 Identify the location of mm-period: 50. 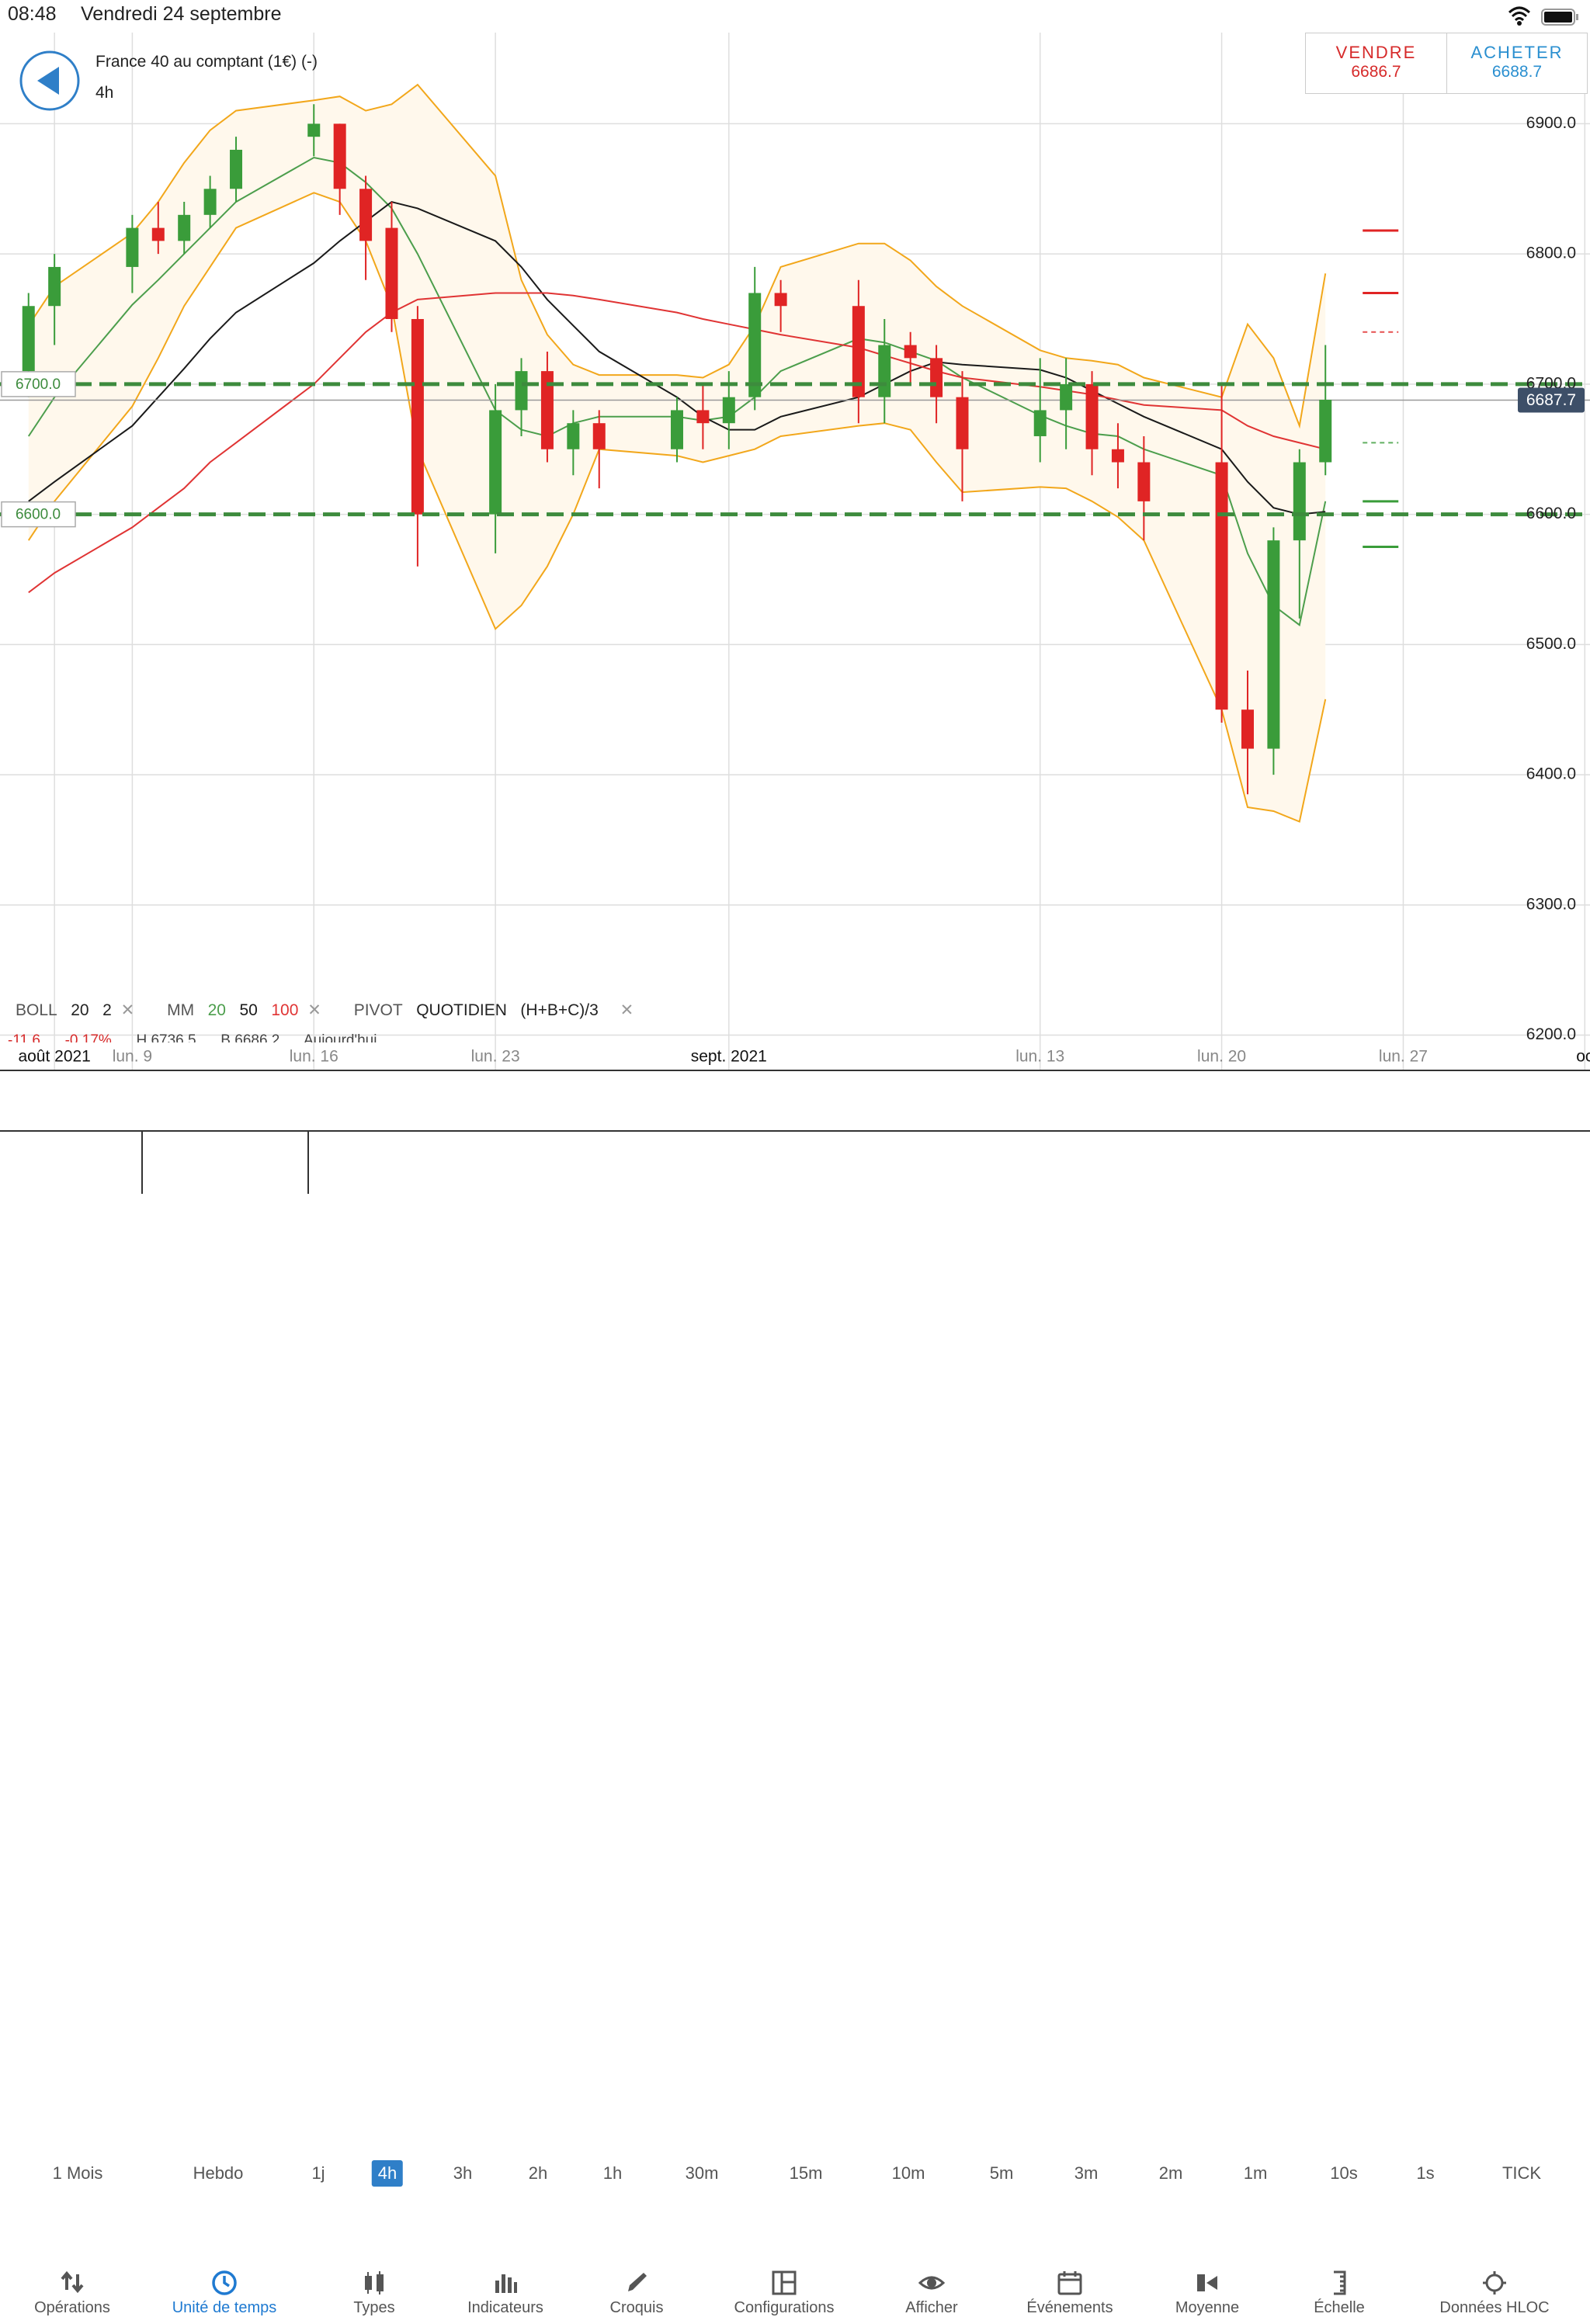
(248, 1010).